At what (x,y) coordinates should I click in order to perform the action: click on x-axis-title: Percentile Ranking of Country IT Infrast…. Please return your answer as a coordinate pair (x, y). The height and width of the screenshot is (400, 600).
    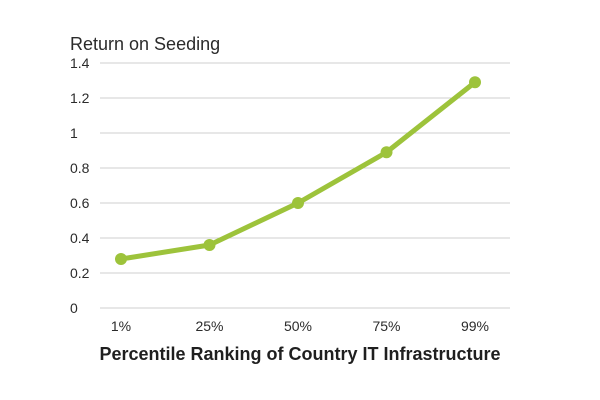
    Looking at the image, I should click on (299, 354).